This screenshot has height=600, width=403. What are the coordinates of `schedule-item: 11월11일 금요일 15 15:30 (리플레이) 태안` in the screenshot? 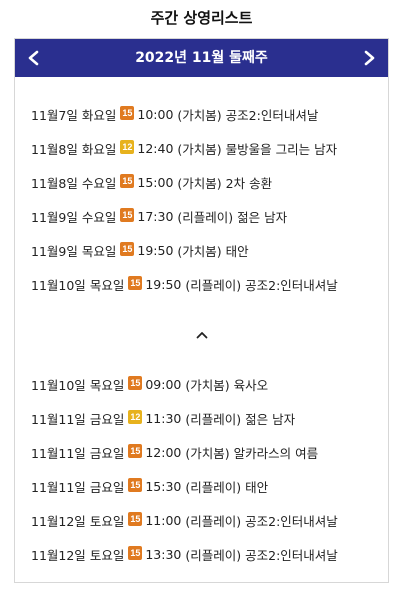 It's located at (205, 486).